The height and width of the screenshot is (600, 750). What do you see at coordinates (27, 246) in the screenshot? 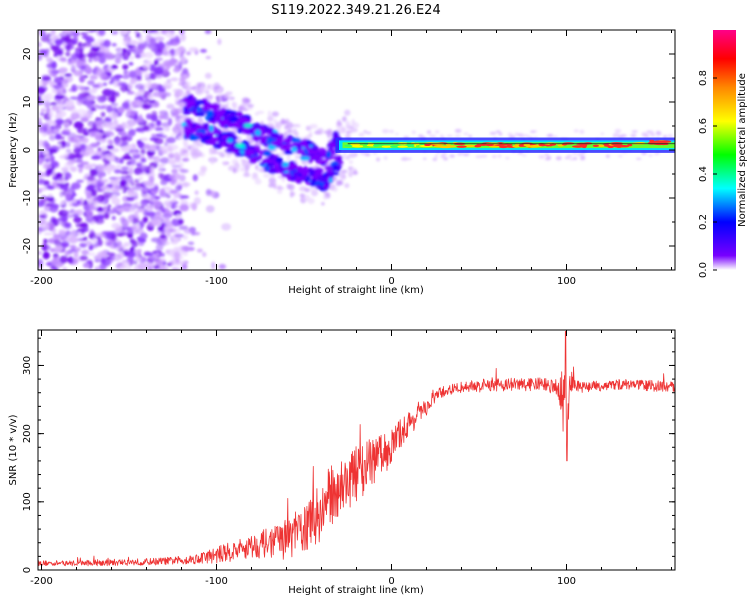
I see `spec-ytick-label: -20` at bounding box center [27, 246].